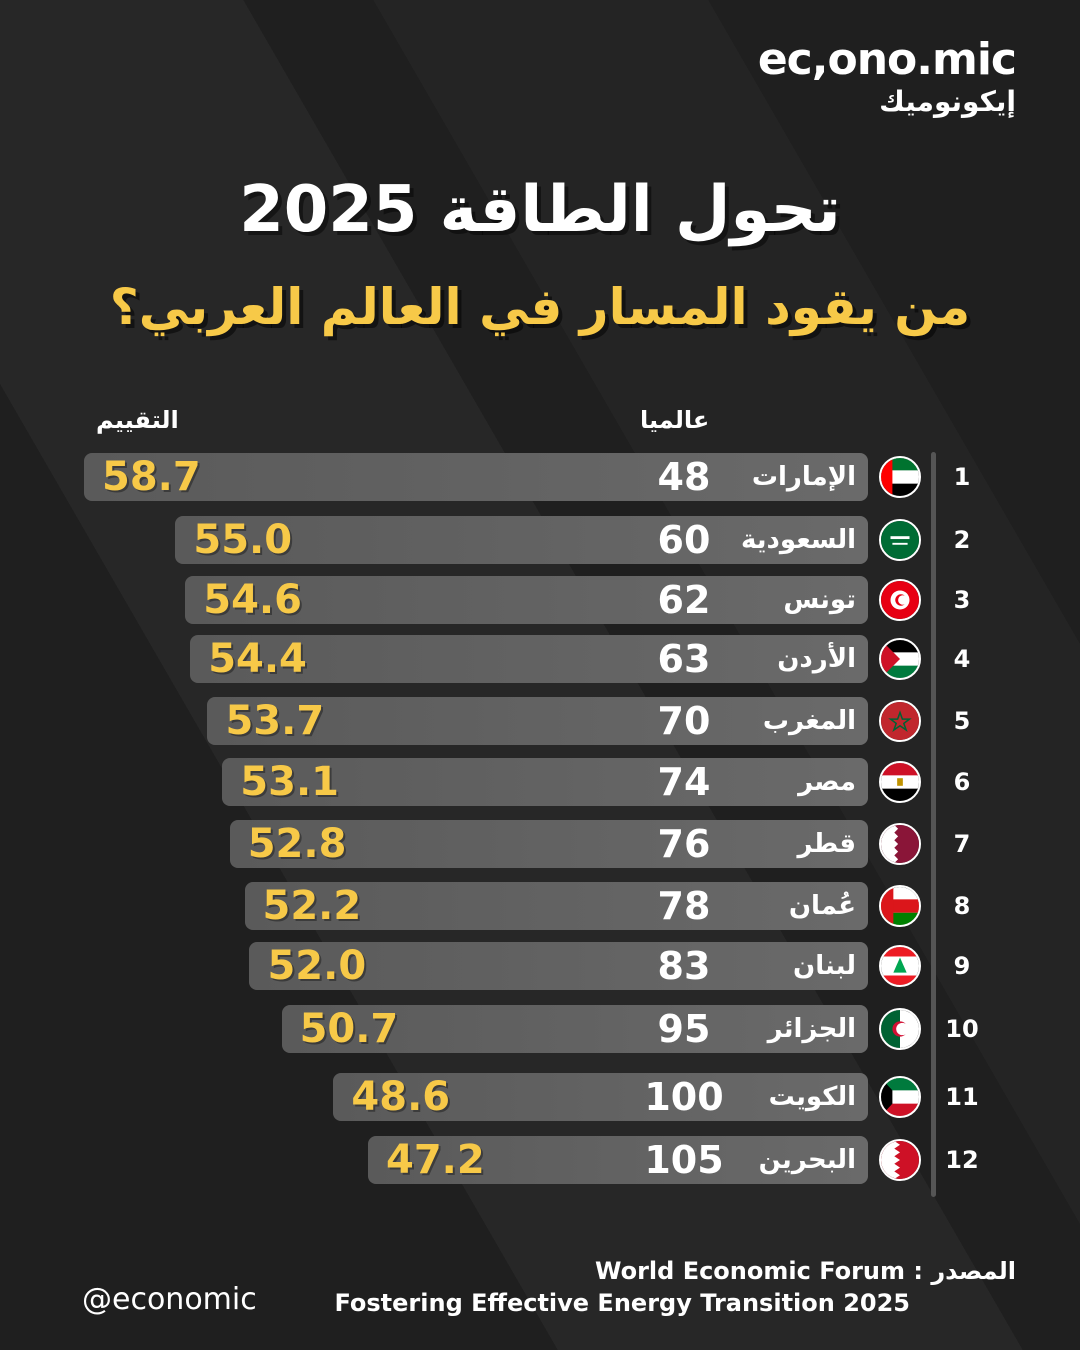 This screenshot has height=1350, width=1080. Describe the element at coordinates (962, 721) in the screenshot. I see `rank-label: 5` at that location.